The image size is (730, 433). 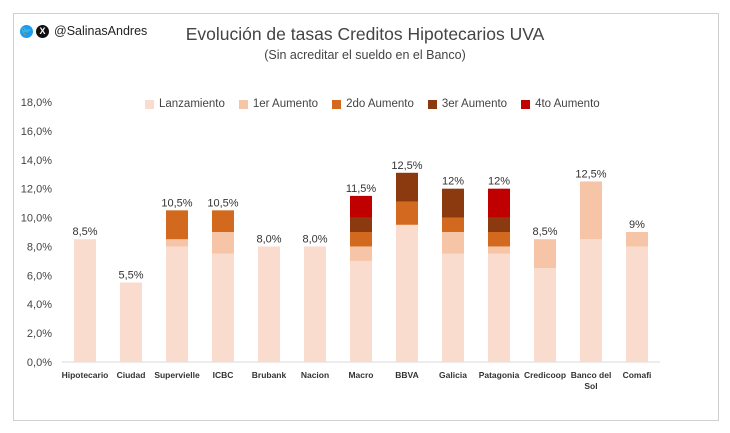 I want to click on x-tick-label: Ciudad, so click(x=131, y=375).